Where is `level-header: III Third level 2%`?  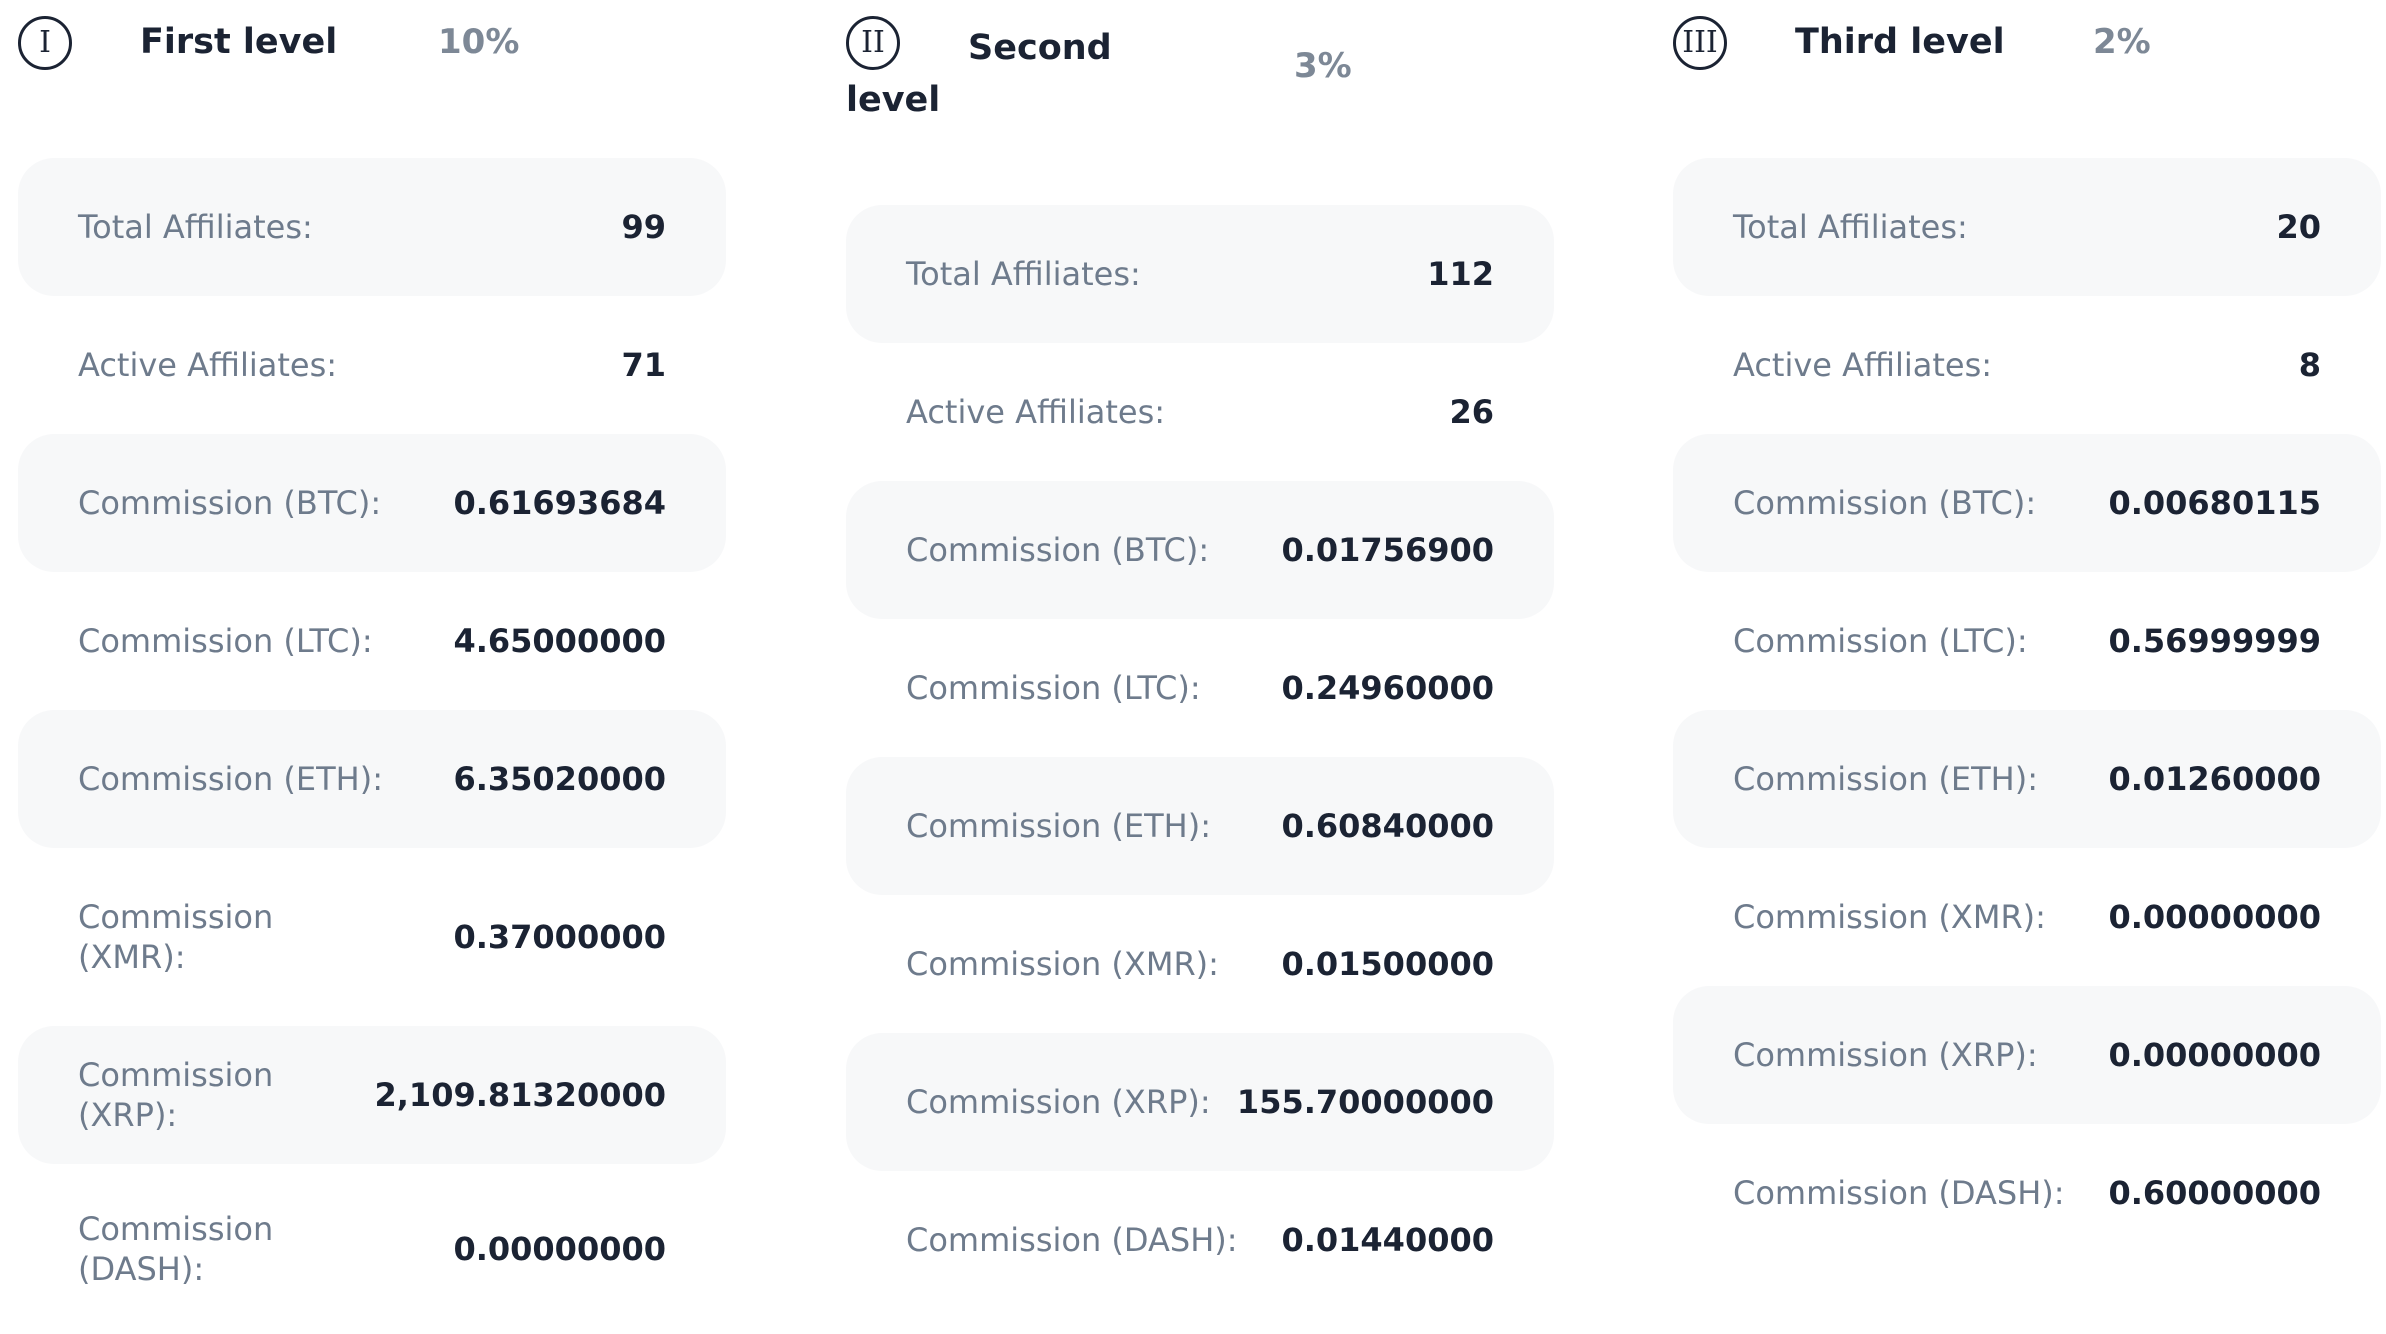
level-header: III Third level 2% is located at coordinates (2027, 79).